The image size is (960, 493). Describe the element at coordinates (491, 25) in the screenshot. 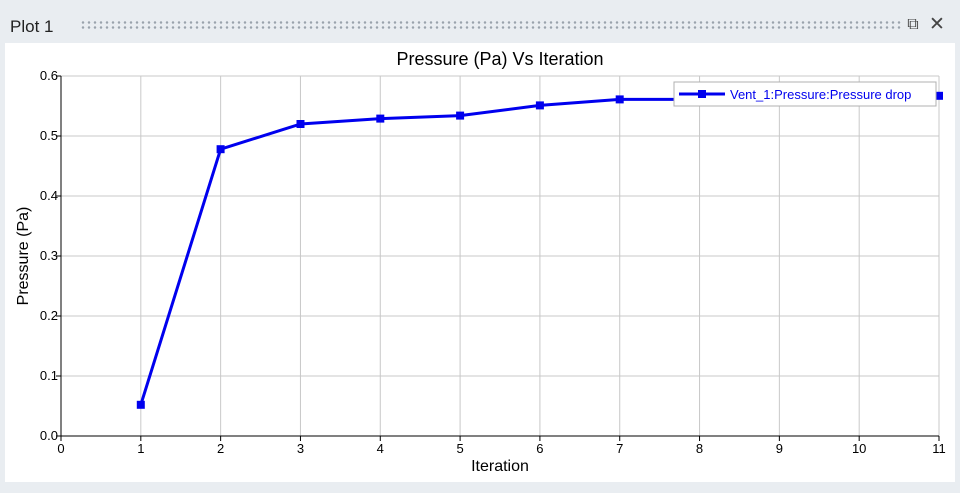

I see `drag-handle` at that location.